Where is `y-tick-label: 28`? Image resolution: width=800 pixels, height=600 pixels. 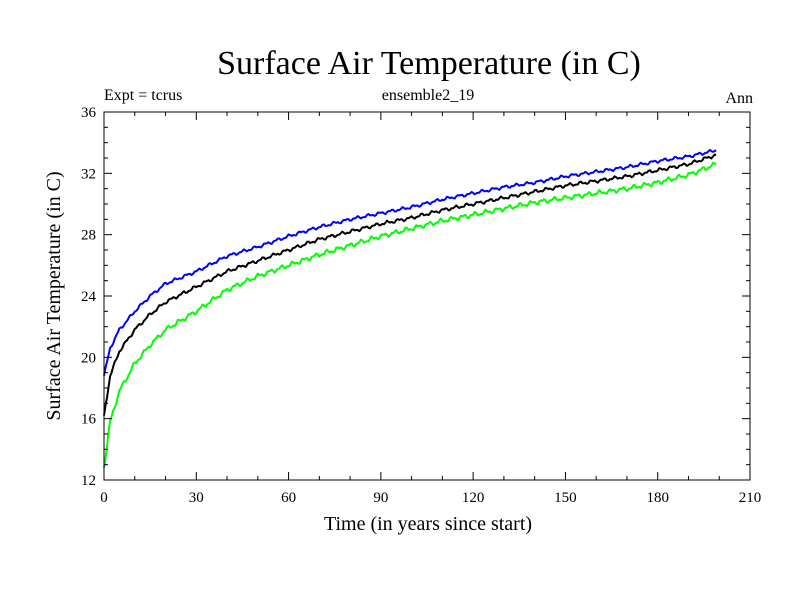
y-tick-label: 28 is located at coordinates (88, 236).